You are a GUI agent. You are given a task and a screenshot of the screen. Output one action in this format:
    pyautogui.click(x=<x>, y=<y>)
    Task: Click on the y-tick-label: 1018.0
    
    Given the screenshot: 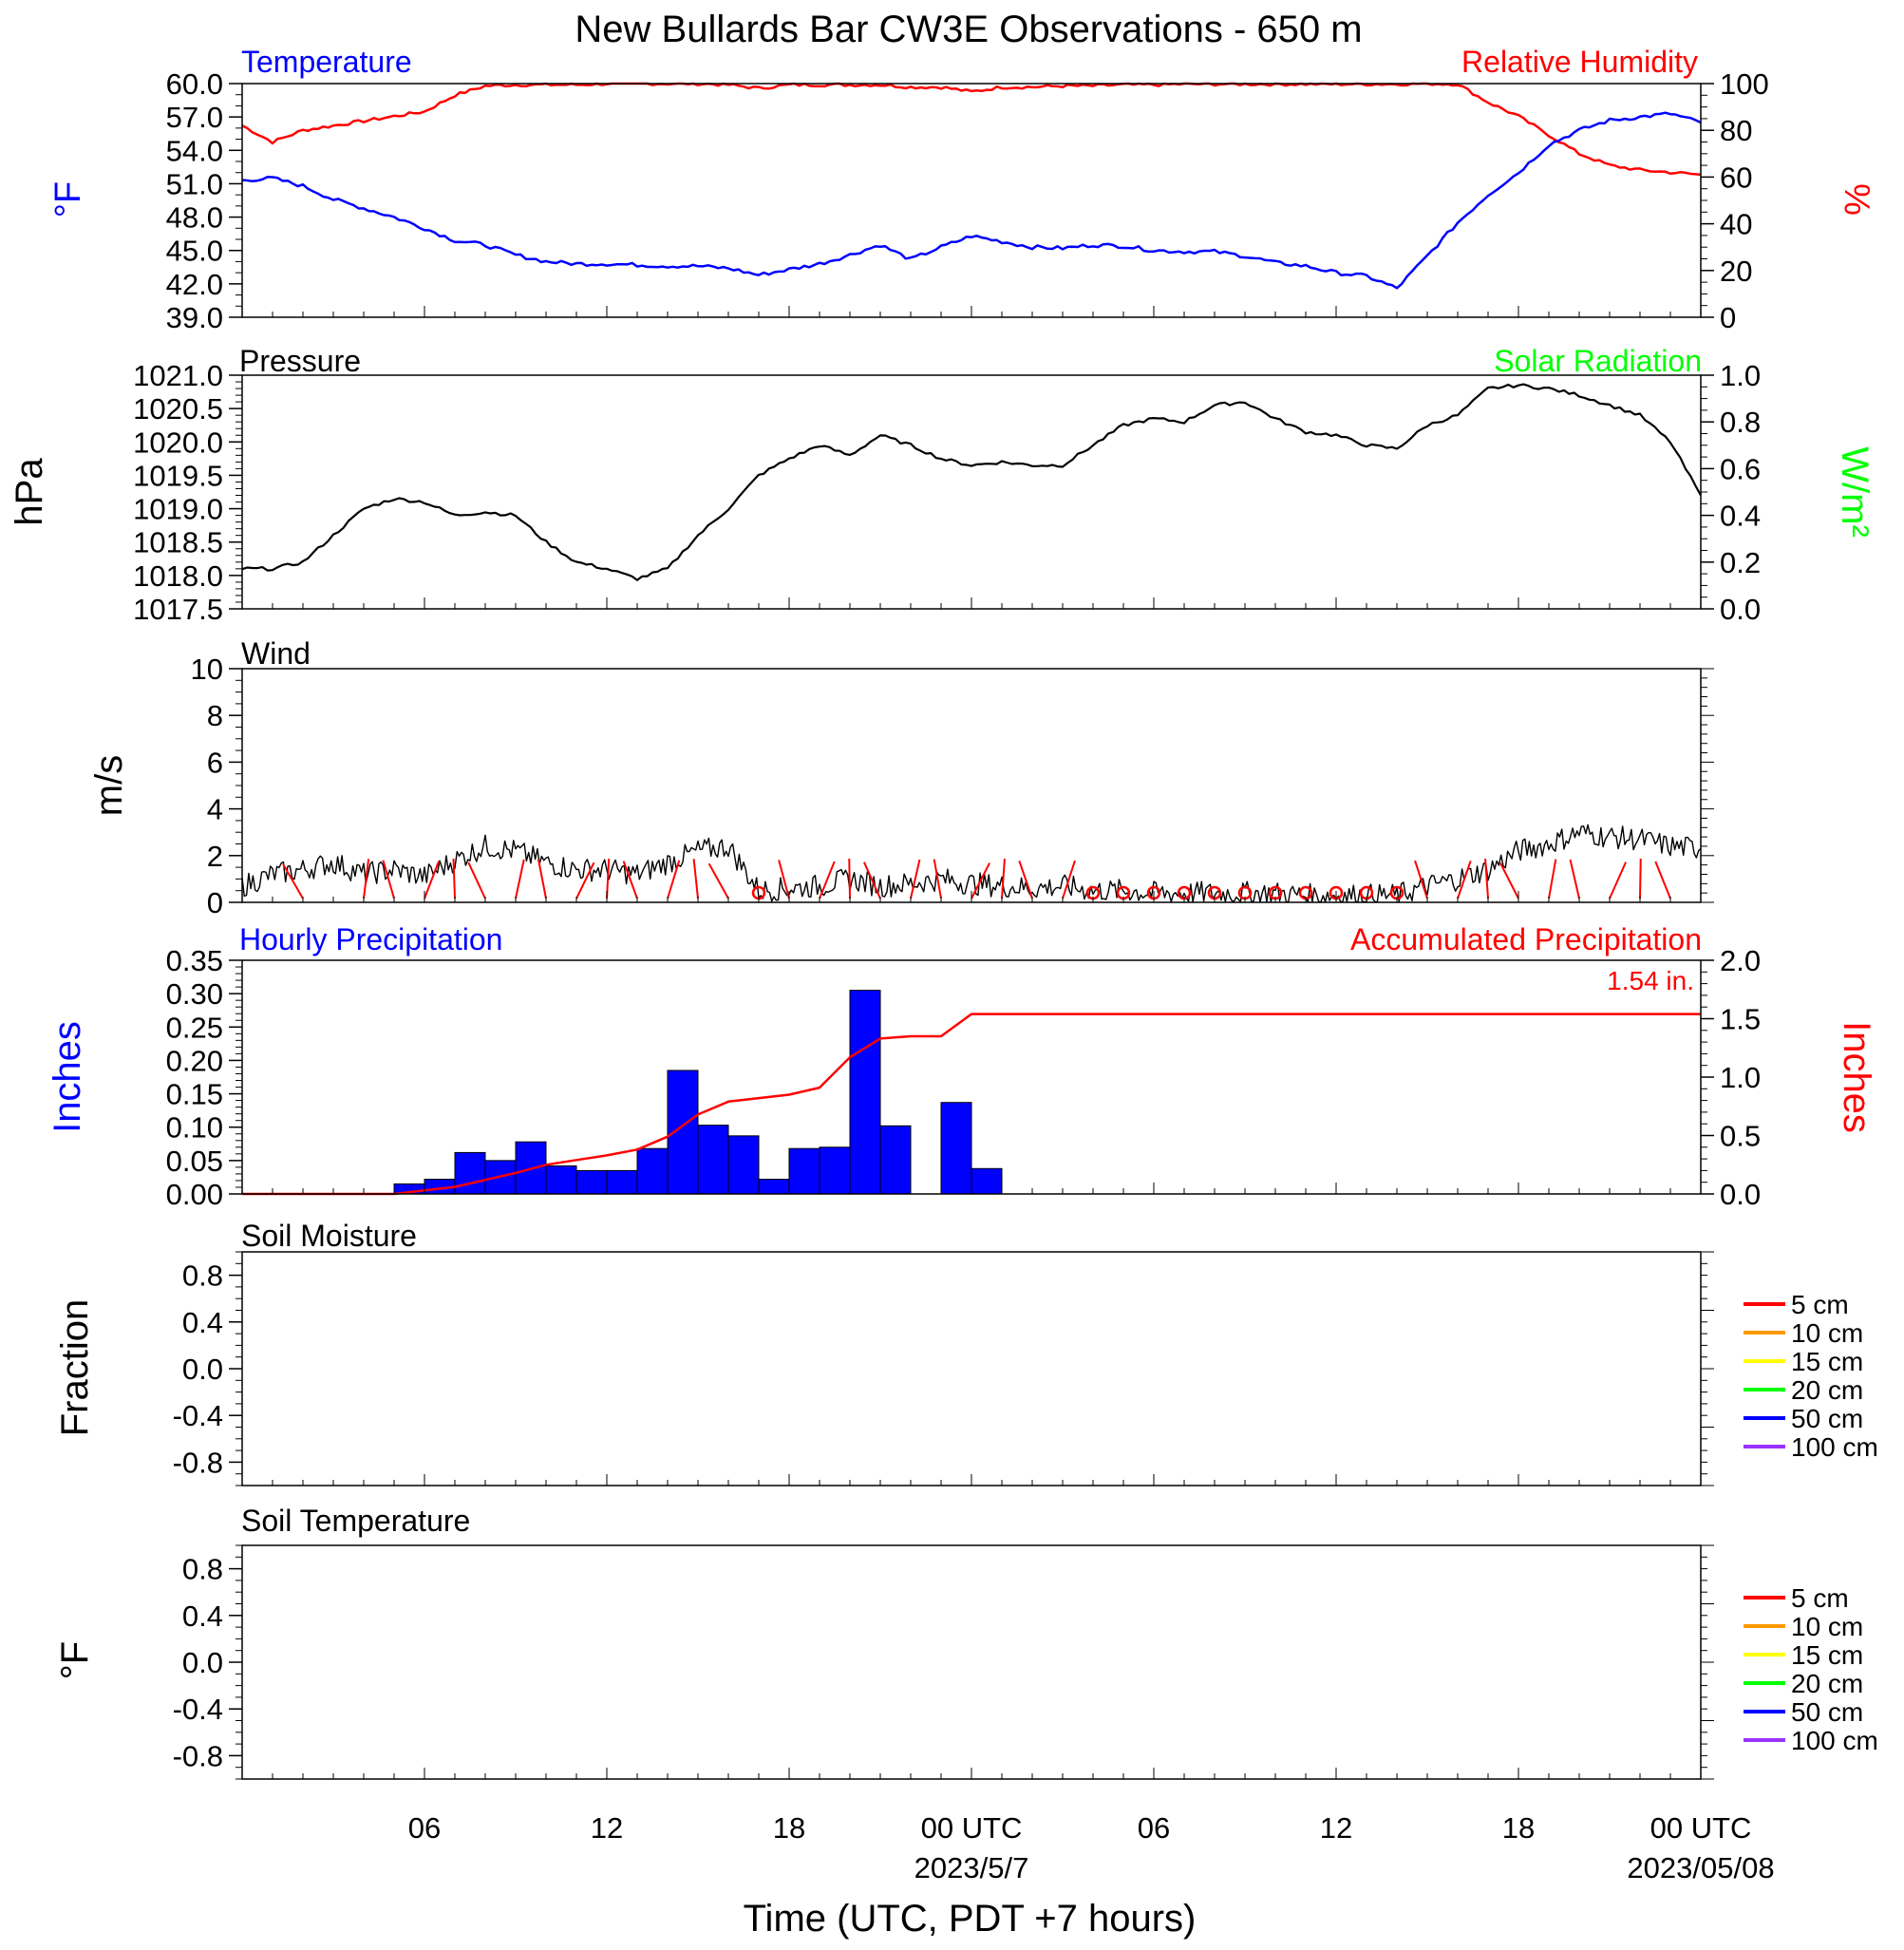 What is the action you would take?
    pyautogui.click(x=178, y=576)
    